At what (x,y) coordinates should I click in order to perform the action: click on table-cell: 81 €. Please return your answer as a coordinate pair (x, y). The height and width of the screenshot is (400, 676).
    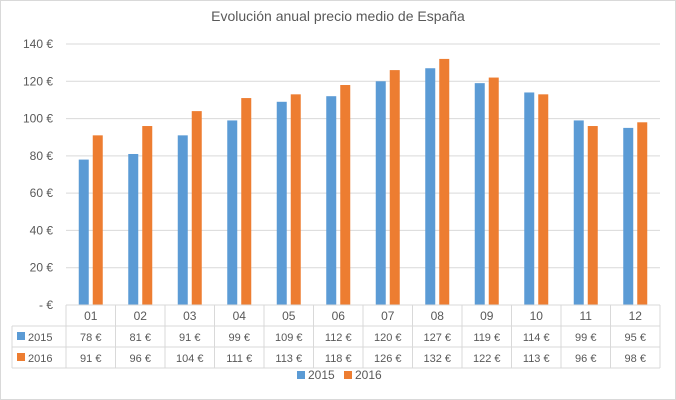
    Looking at the image, I should click on (140, 338).